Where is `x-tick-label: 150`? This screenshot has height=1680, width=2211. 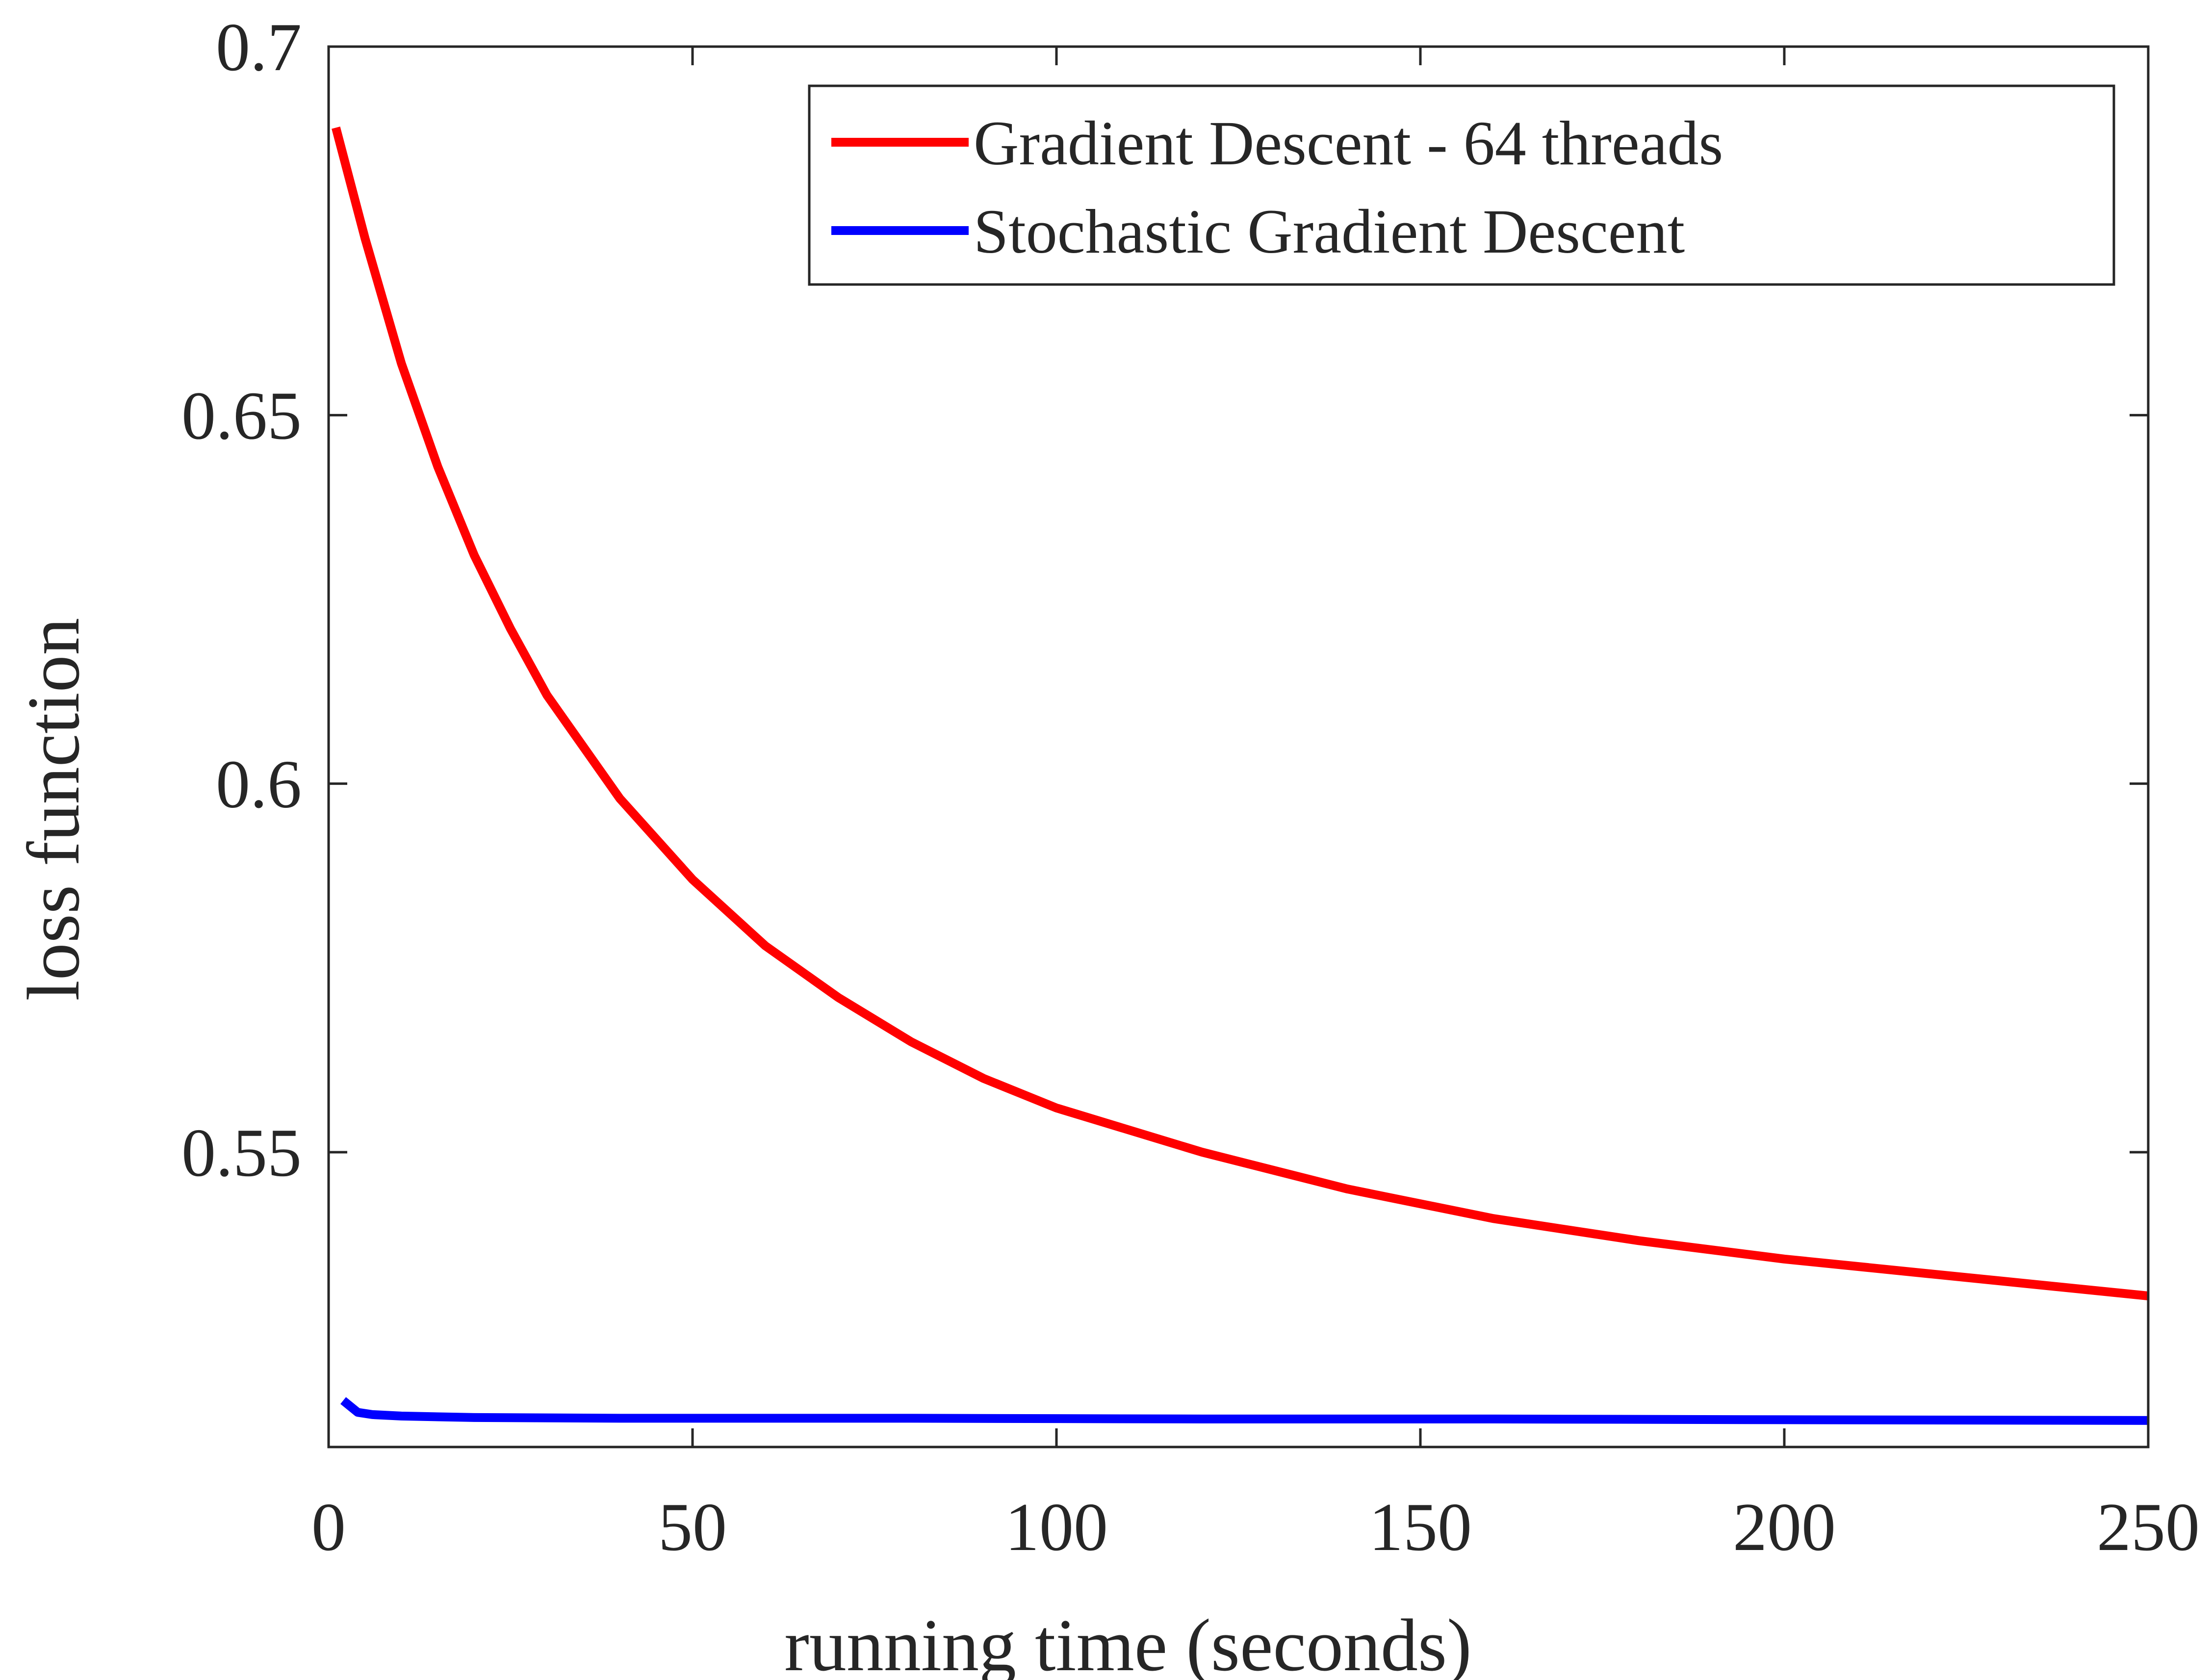
x-tick-label: 150 is located at coordinates (1420, 1527).